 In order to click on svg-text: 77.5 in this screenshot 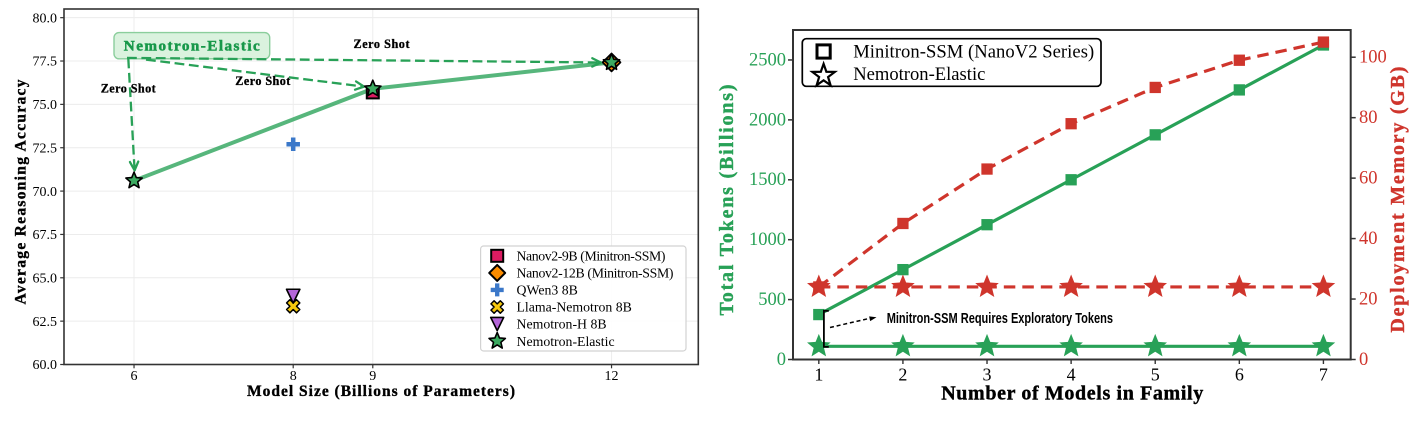, I will do `click(45, 62)`.